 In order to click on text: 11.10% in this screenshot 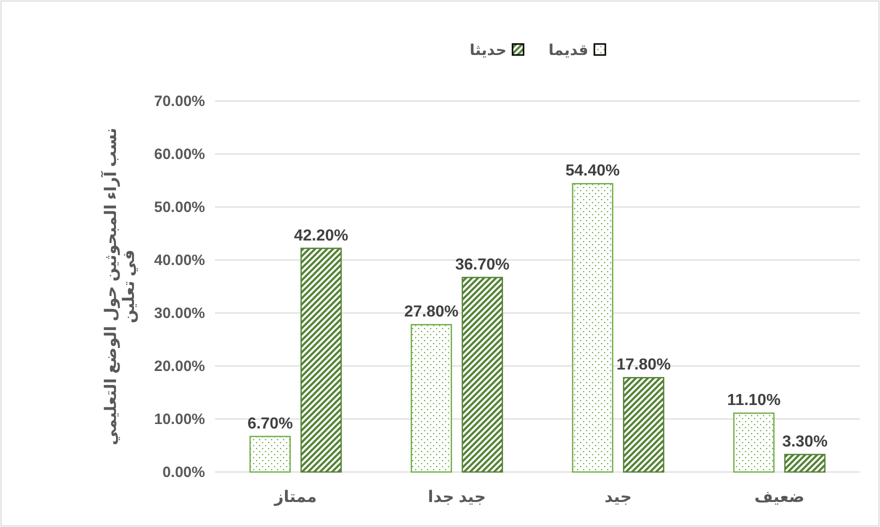, I will do `click(754, 401)`.